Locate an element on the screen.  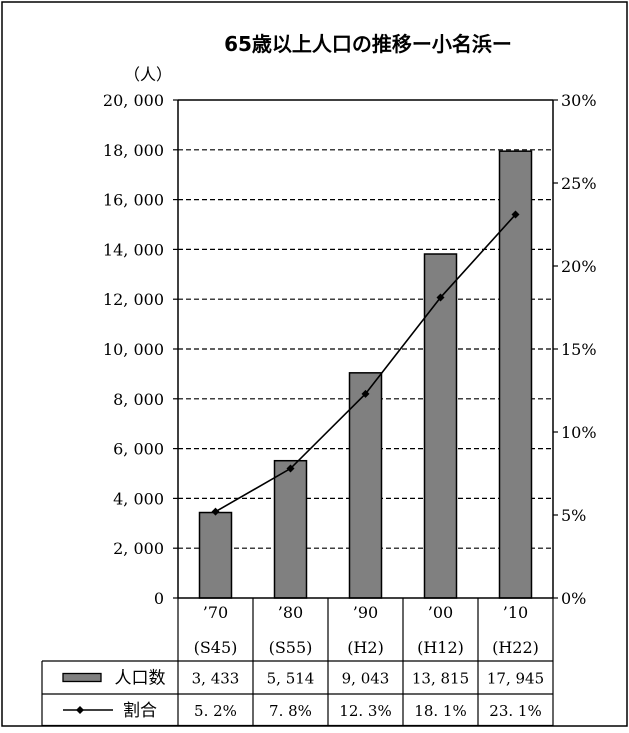
data-label: 12. 3% is located at coordinates (365, 711).